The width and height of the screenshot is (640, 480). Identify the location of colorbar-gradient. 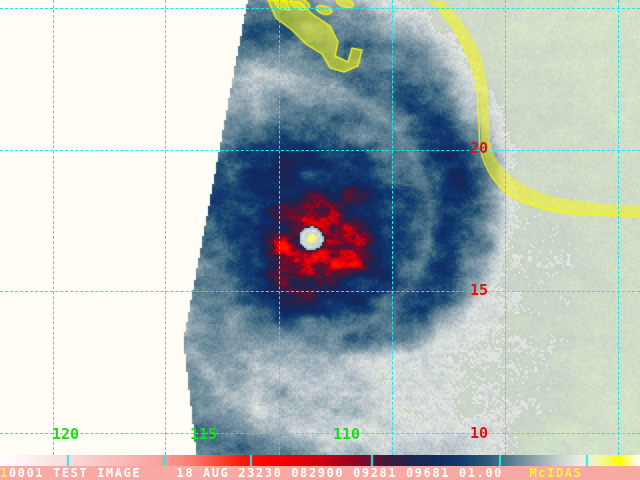
(320, 460).